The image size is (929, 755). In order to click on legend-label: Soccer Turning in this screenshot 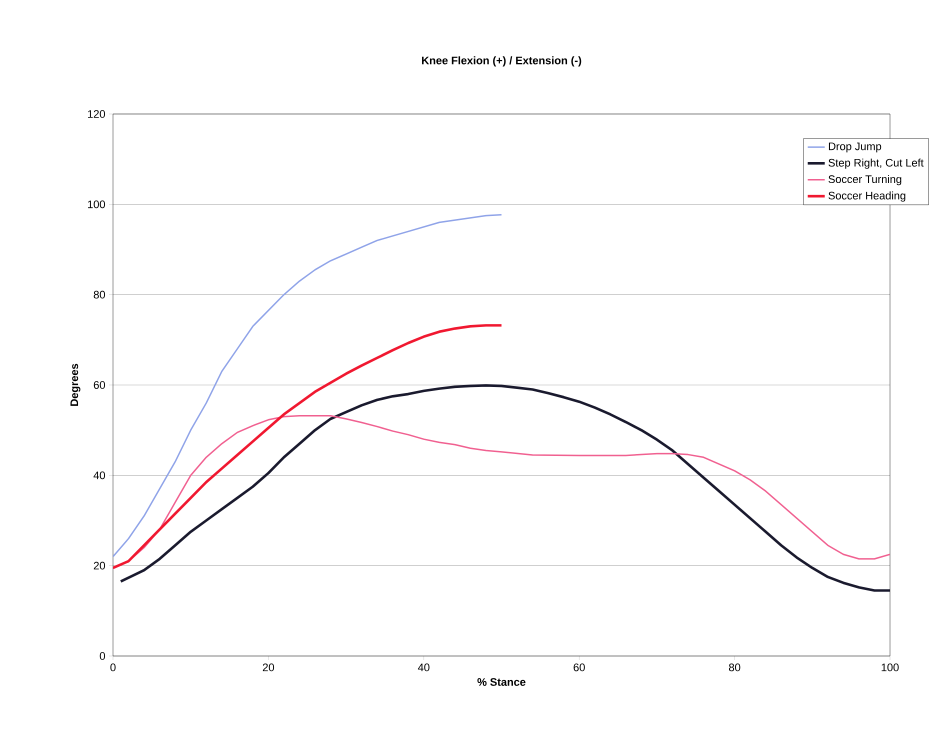, I will do `click(865, 180)`.